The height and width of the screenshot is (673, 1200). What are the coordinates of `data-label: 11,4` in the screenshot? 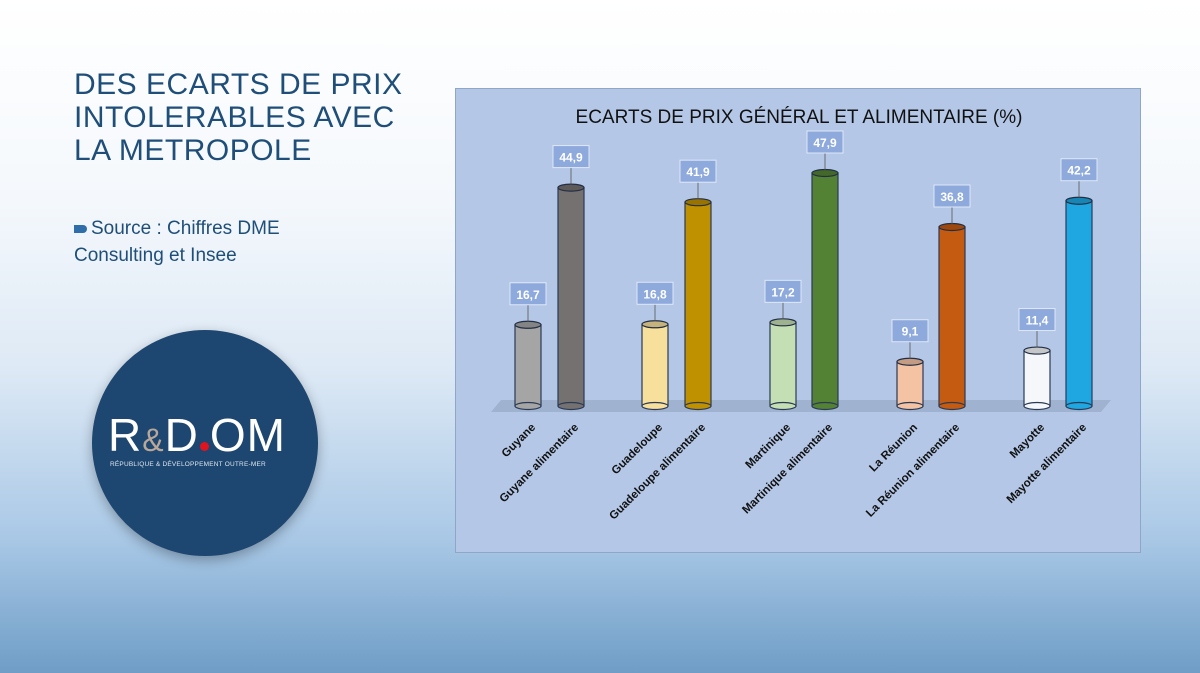 It's located at (1037, 321).